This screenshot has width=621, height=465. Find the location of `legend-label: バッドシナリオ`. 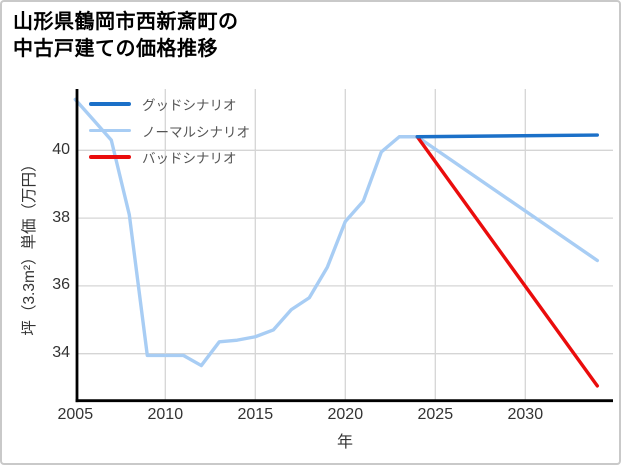

legend-label: バッドシナリオ is located at coordinates (189, 158).